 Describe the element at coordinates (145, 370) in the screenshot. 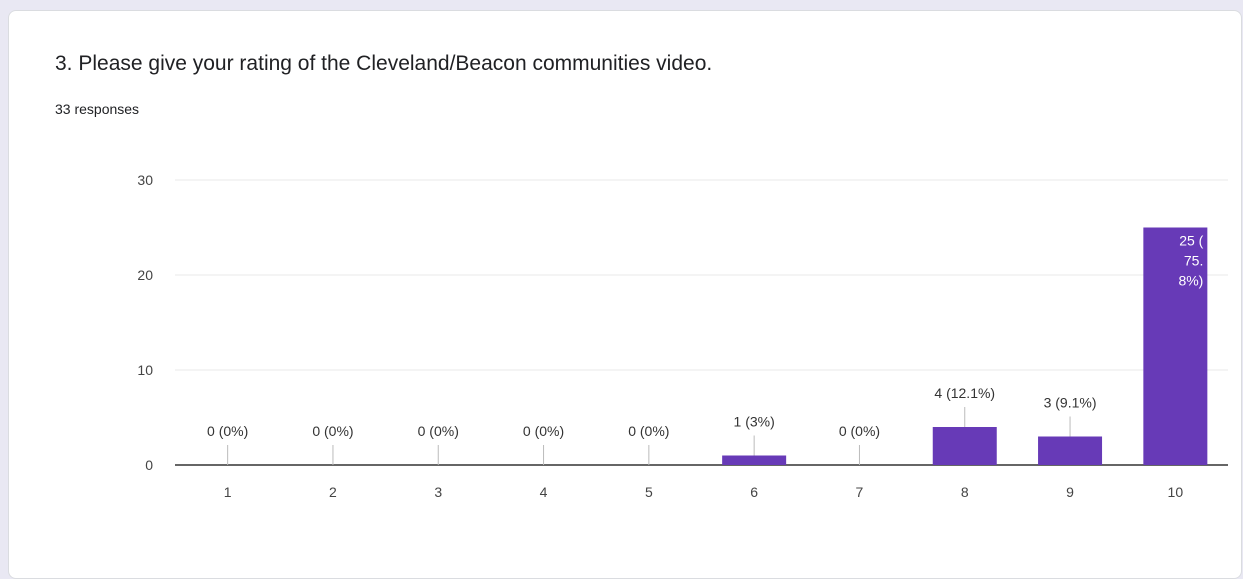

I see `y-tick-label: 10` at that location.